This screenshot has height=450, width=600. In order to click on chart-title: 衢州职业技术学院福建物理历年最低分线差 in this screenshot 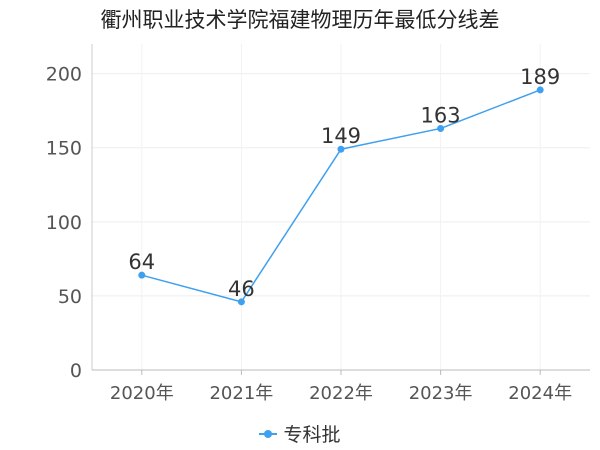, I will do `click(300, 20)`.